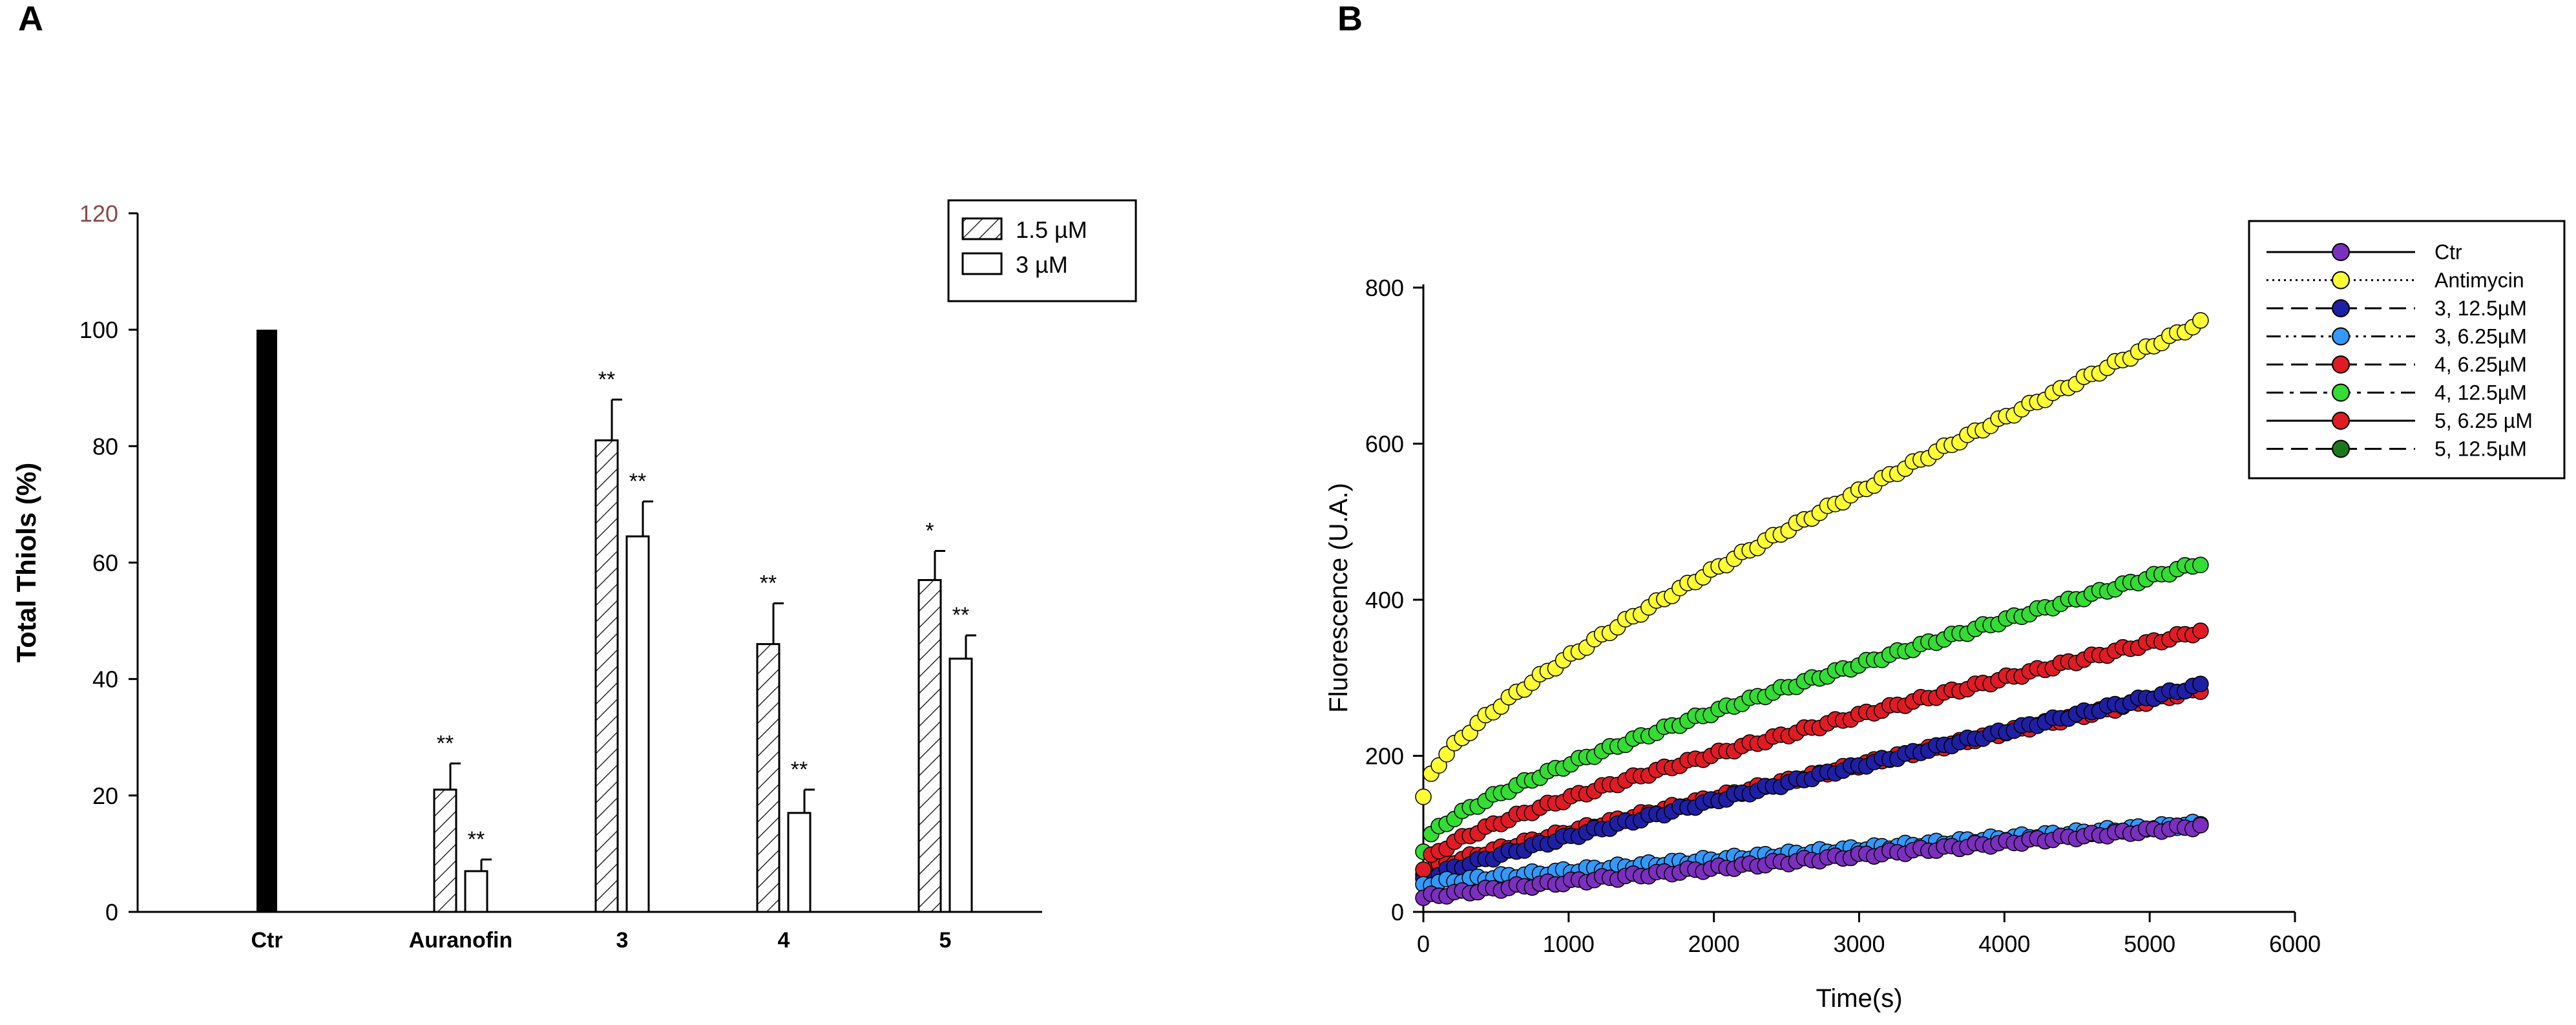 The height and width of the screenshot is (1025, 2576). Describe the element at coordinates (1714, 944) in the screenshot. I see `x-tick-label-b: 2000` at that location.